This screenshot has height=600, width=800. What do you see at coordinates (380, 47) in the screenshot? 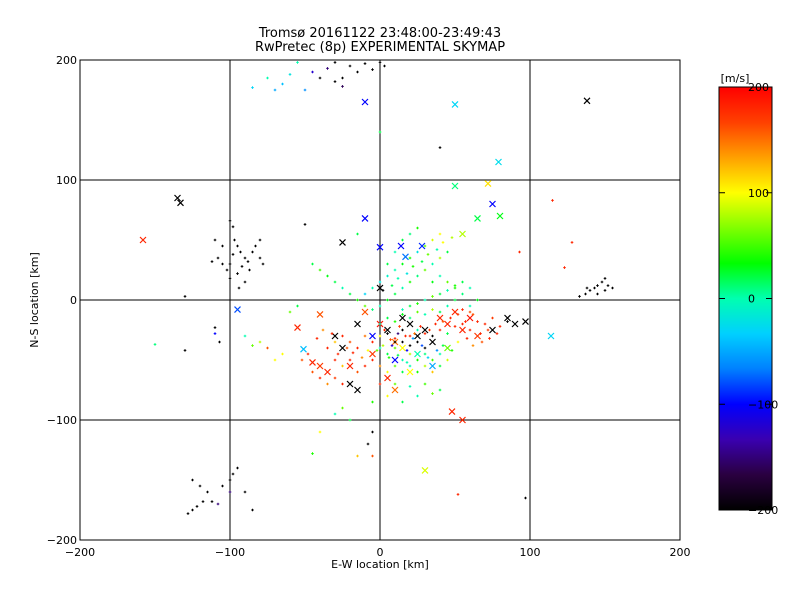
I see `chart-title-line-2: RwPretec (8p) EXPERIMENTAL SKYMAP` at bounding box center [380, 47].